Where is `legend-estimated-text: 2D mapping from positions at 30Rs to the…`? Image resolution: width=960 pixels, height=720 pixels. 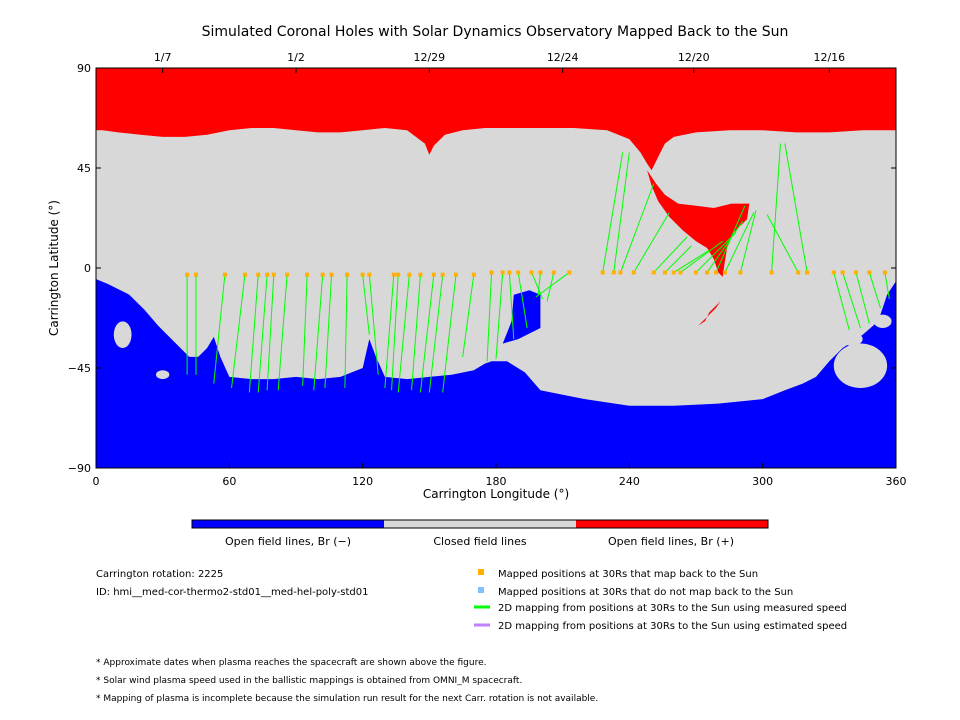
legend-estimated-text: 2D mapping from positions at 30Rs to the… is located at coordinates (672, 626).